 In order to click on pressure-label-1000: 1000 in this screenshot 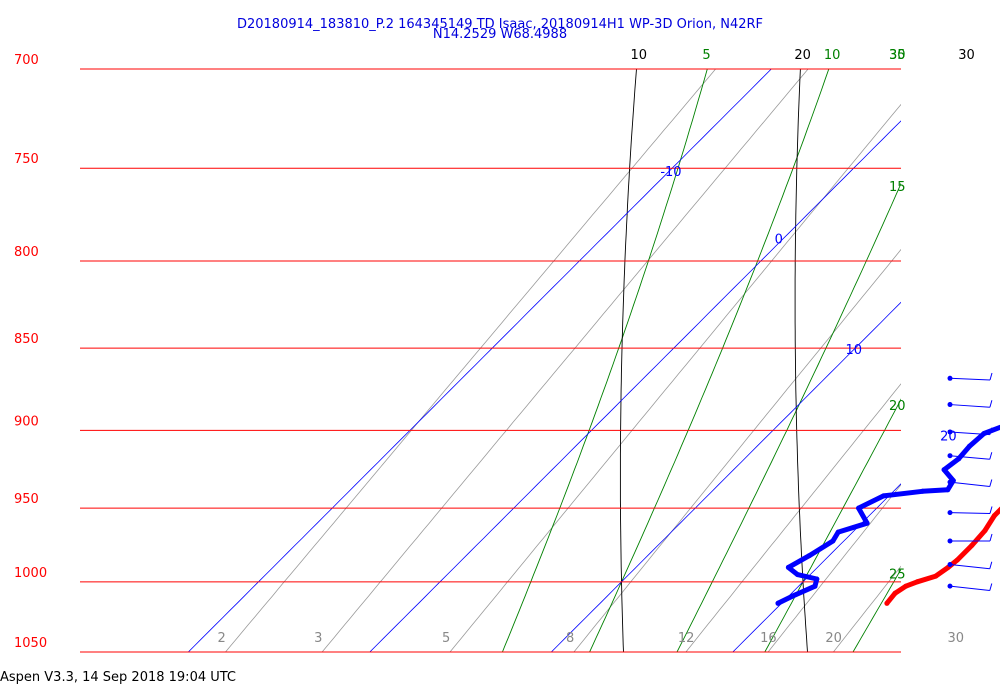, I will do `click(30, 573)`.